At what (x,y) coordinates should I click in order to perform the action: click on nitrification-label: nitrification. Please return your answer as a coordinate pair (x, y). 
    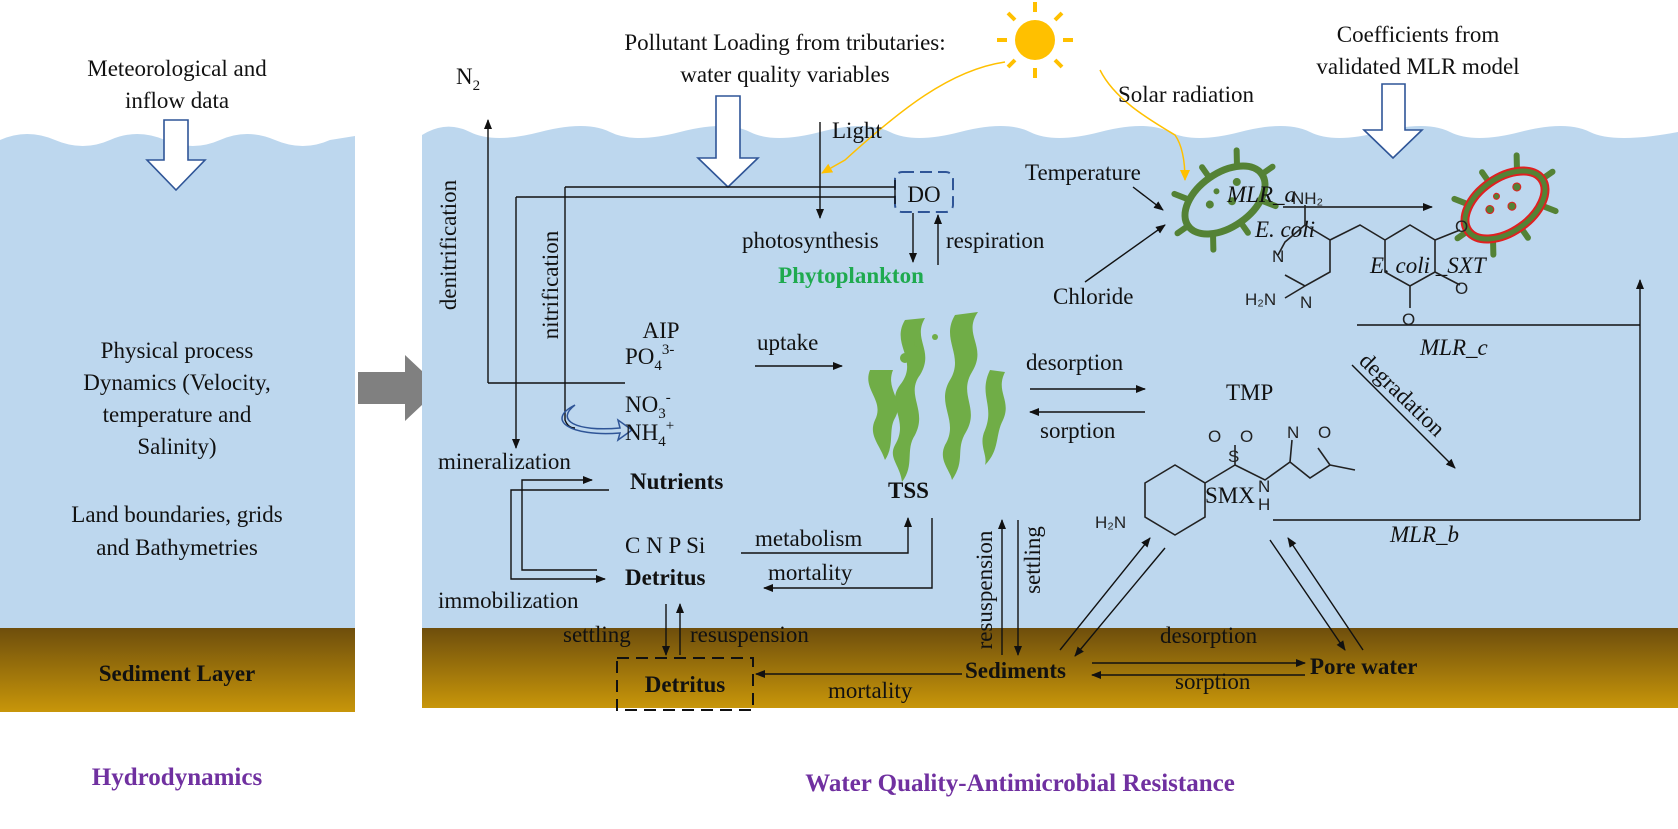
    Looking at the image, I should click on (550, 284).